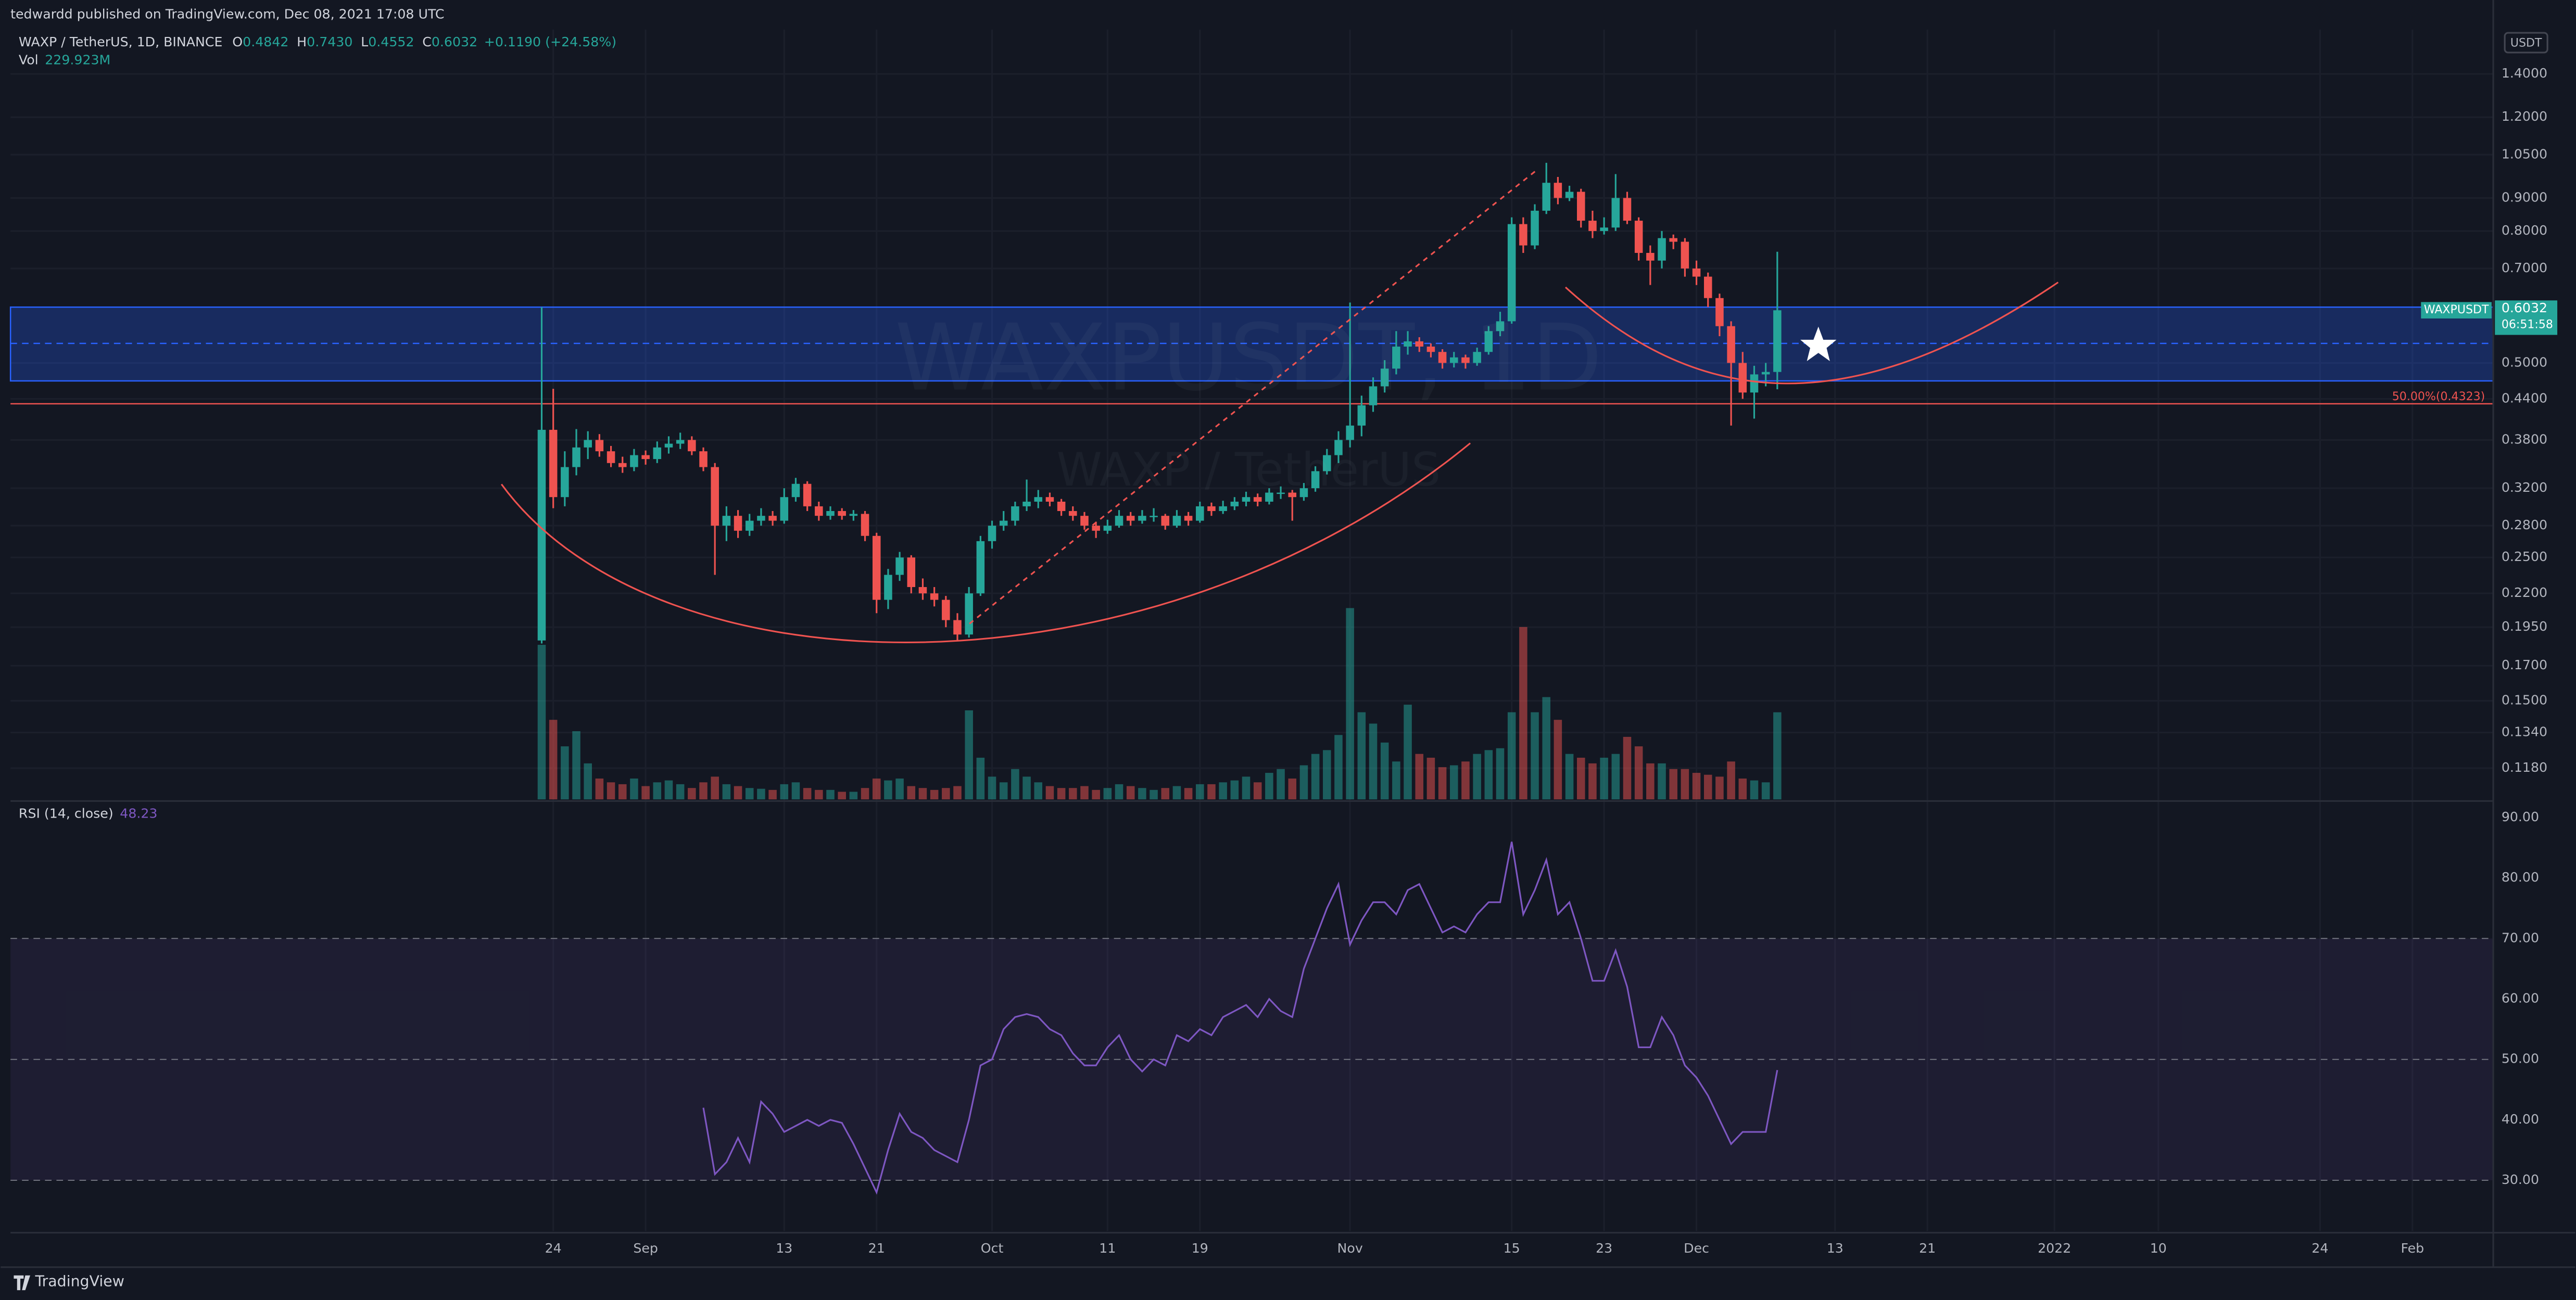 This screenshot has height=1300, width=2576. I want to click on y-tick-label: 0.7000, so click(2524, 268).